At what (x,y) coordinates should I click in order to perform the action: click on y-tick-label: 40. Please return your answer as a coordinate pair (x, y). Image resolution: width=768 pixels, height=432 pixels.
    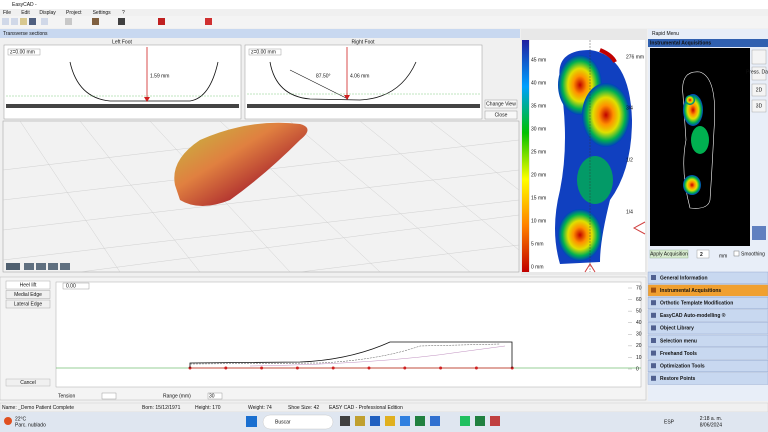
    Looking at the image, I should click on (639, 323).